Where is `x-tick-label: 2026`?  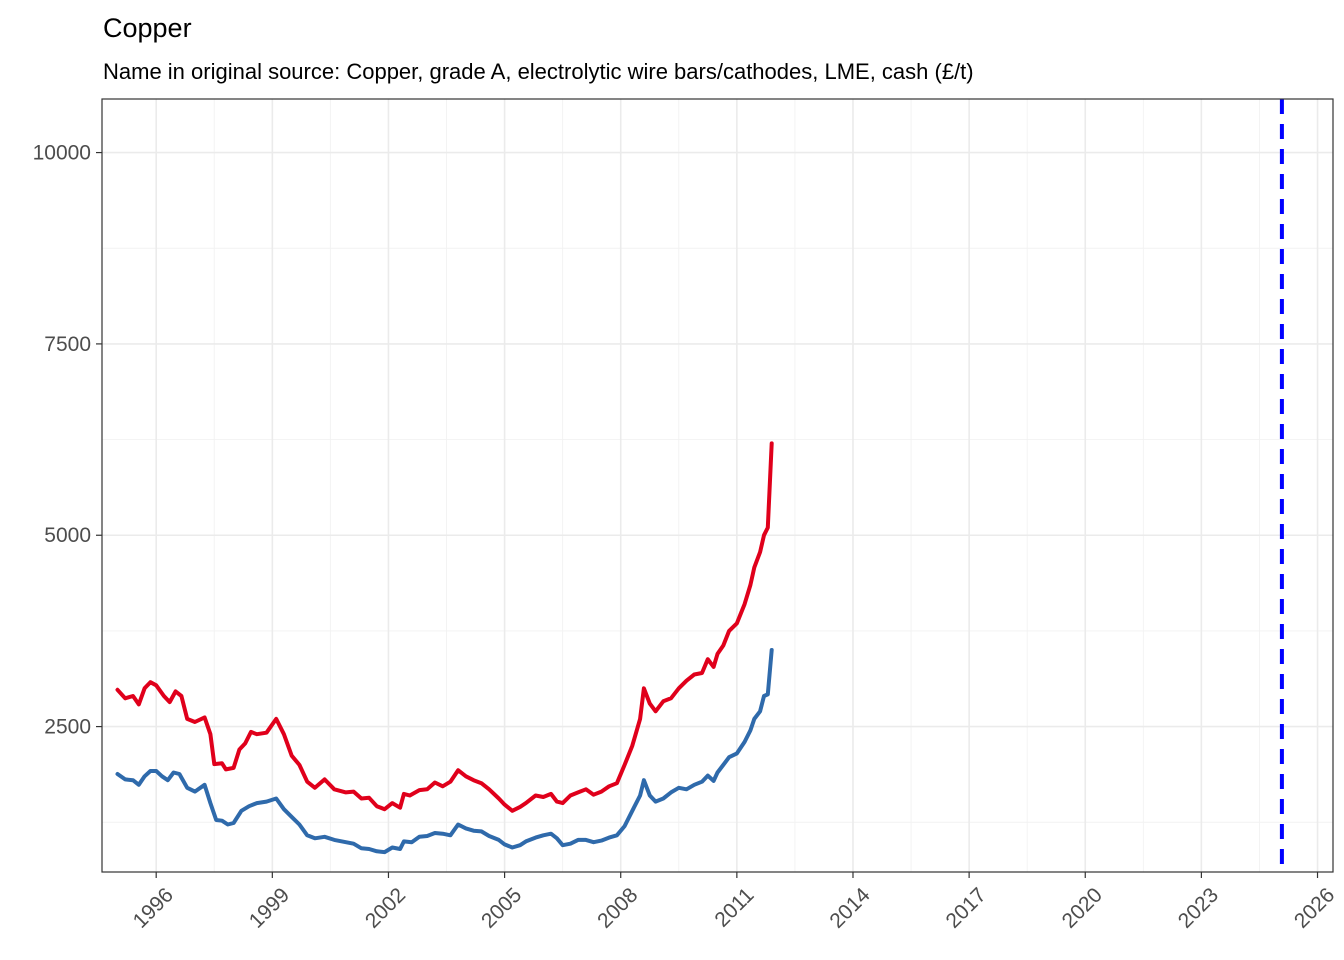 x-tick-label: 2026 is located at coordinates (1314, 907).